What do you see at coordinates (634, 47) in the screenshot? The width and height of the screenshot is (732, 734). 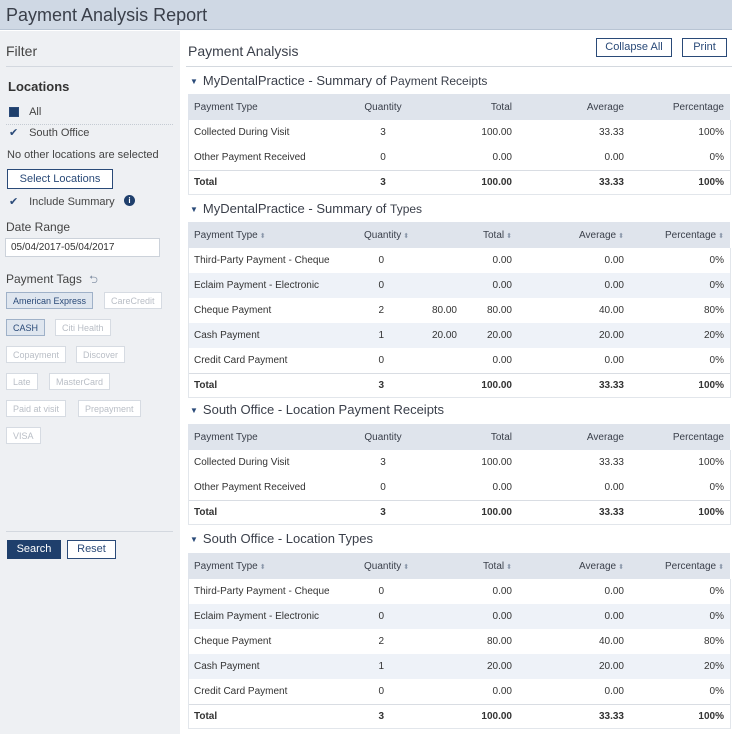 I see `collapse-all-button: Collapse All` at bounding box center [634, 47].